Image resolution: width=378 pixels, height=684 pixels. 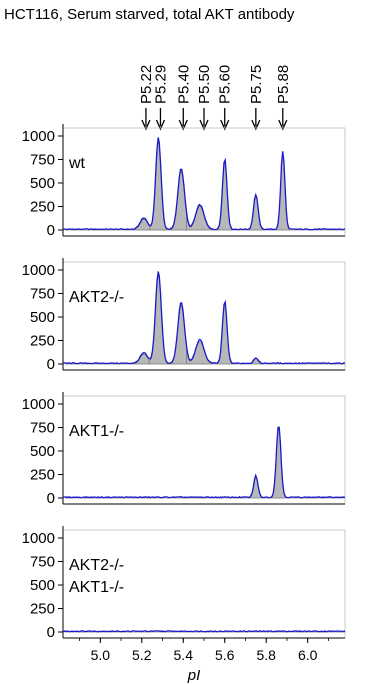 What do you see at coordinates (283, 84) in the screenshot?
I see `peak-marker-label: P5.88` at bounding box center [283, 84].